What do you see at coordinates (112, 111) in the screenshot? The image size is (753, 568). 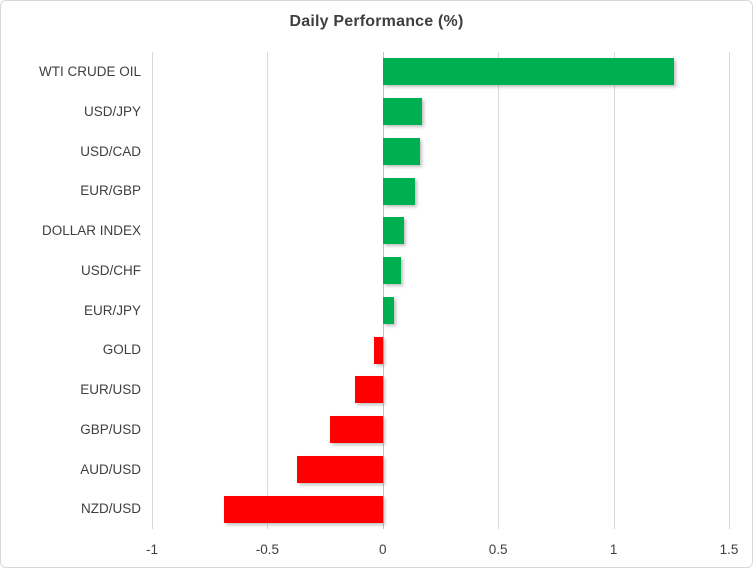 I see `category-label: USD/JPY` at bounding box center [112, 111].